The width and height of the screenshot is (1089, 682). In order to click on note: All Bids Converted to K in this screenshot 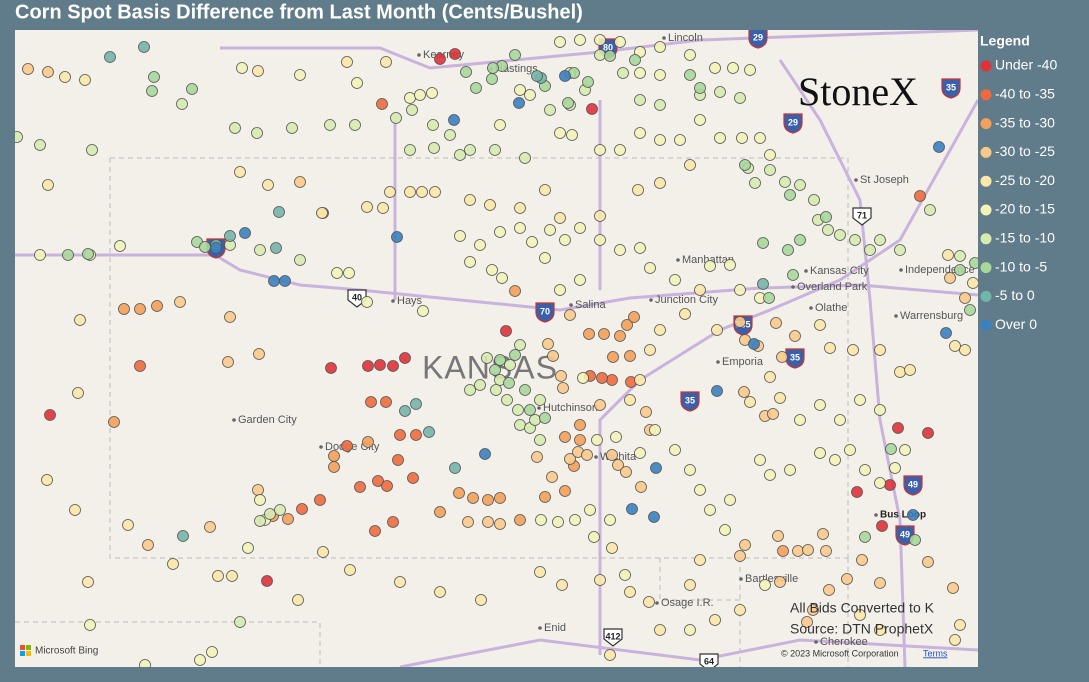, I will do `click(862, 608)`.